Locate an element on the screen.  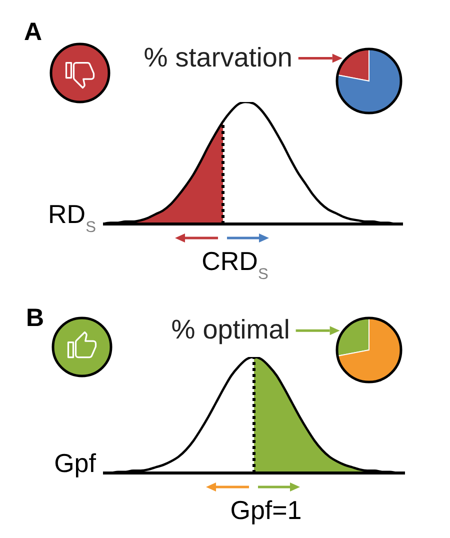
chart-title: B is located at coordinates (35, 318).